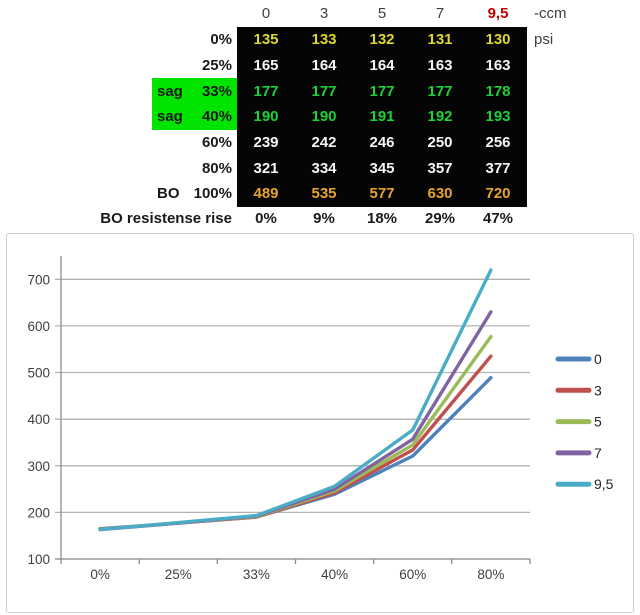  What do you see at coordinates (412, 574) in the screenshot?
I see `x-tick-label: 60%` at bounding box center [412, 574].